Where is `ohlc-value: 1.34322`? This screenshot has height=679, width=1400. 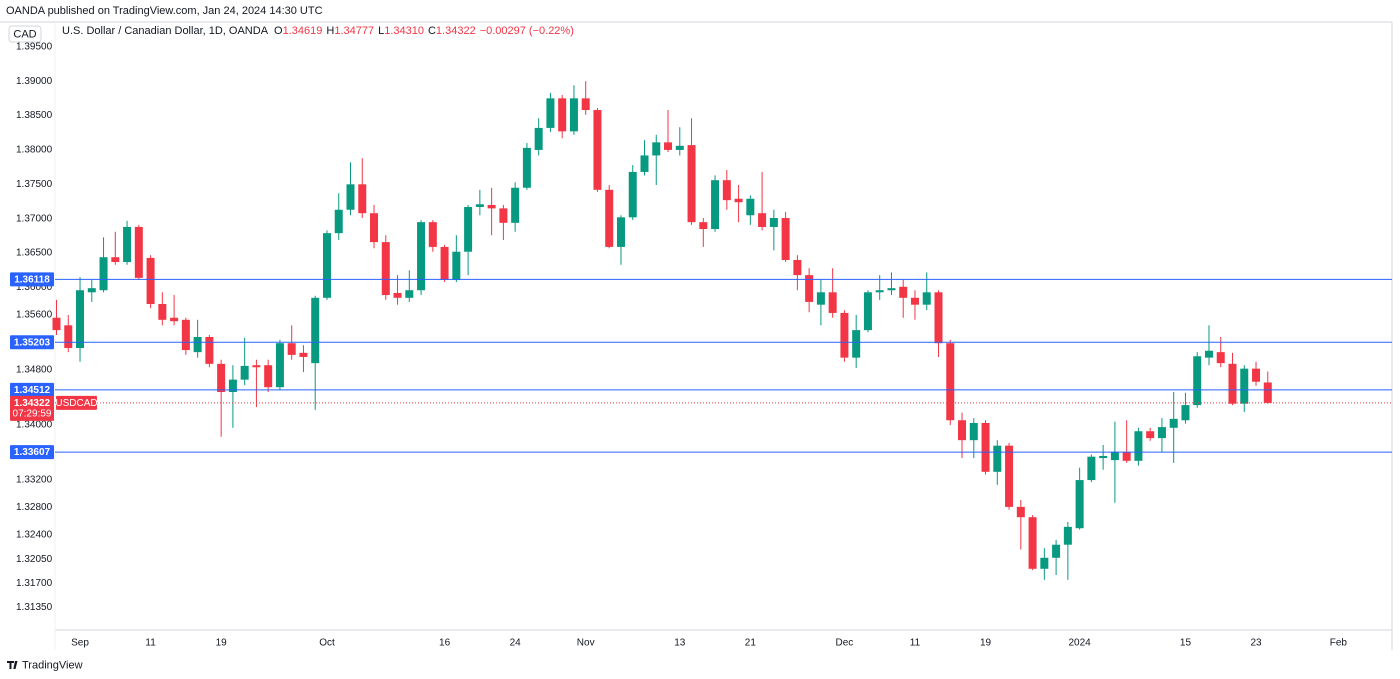 ohlc-value: 1.34322 is located at coordinates (456, 31).